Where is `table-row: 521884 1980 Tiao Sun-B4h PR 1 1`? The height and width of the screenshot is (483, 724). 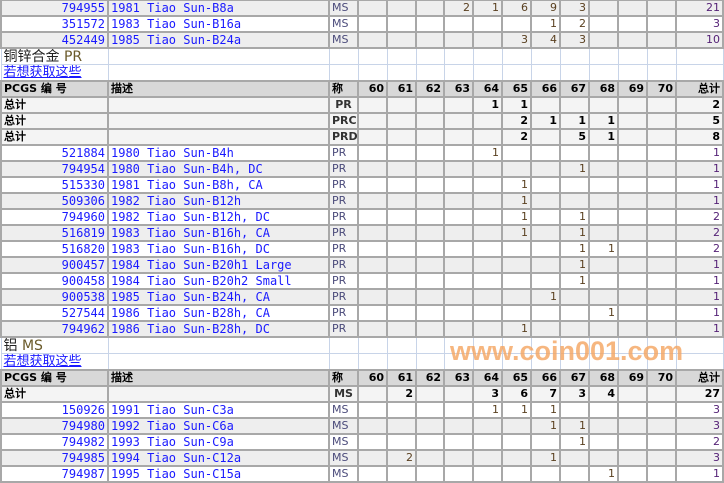 table-row: 521884 1980 Tiao Sun-B4h PR 1 1 is located at coordinates (362, 153).